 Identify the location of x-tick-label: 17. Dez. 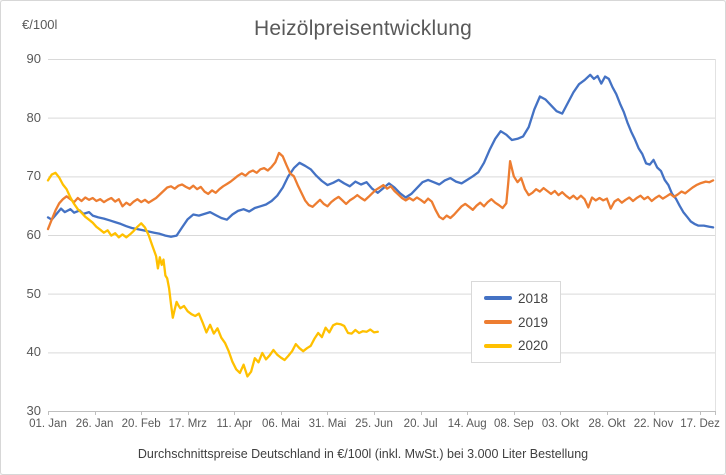
(700, 424).